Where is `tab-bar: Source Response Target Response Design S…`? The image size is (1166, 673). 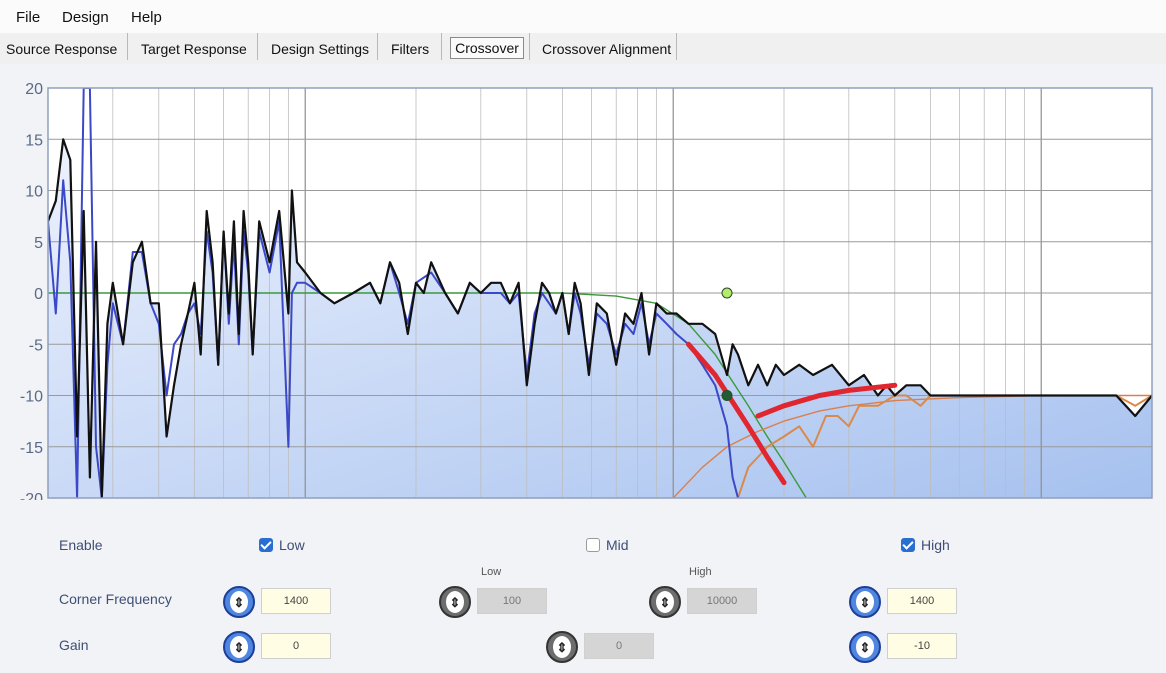
tab-bar: Source Response Target Response Design S… is located at coordinates (583, 48).